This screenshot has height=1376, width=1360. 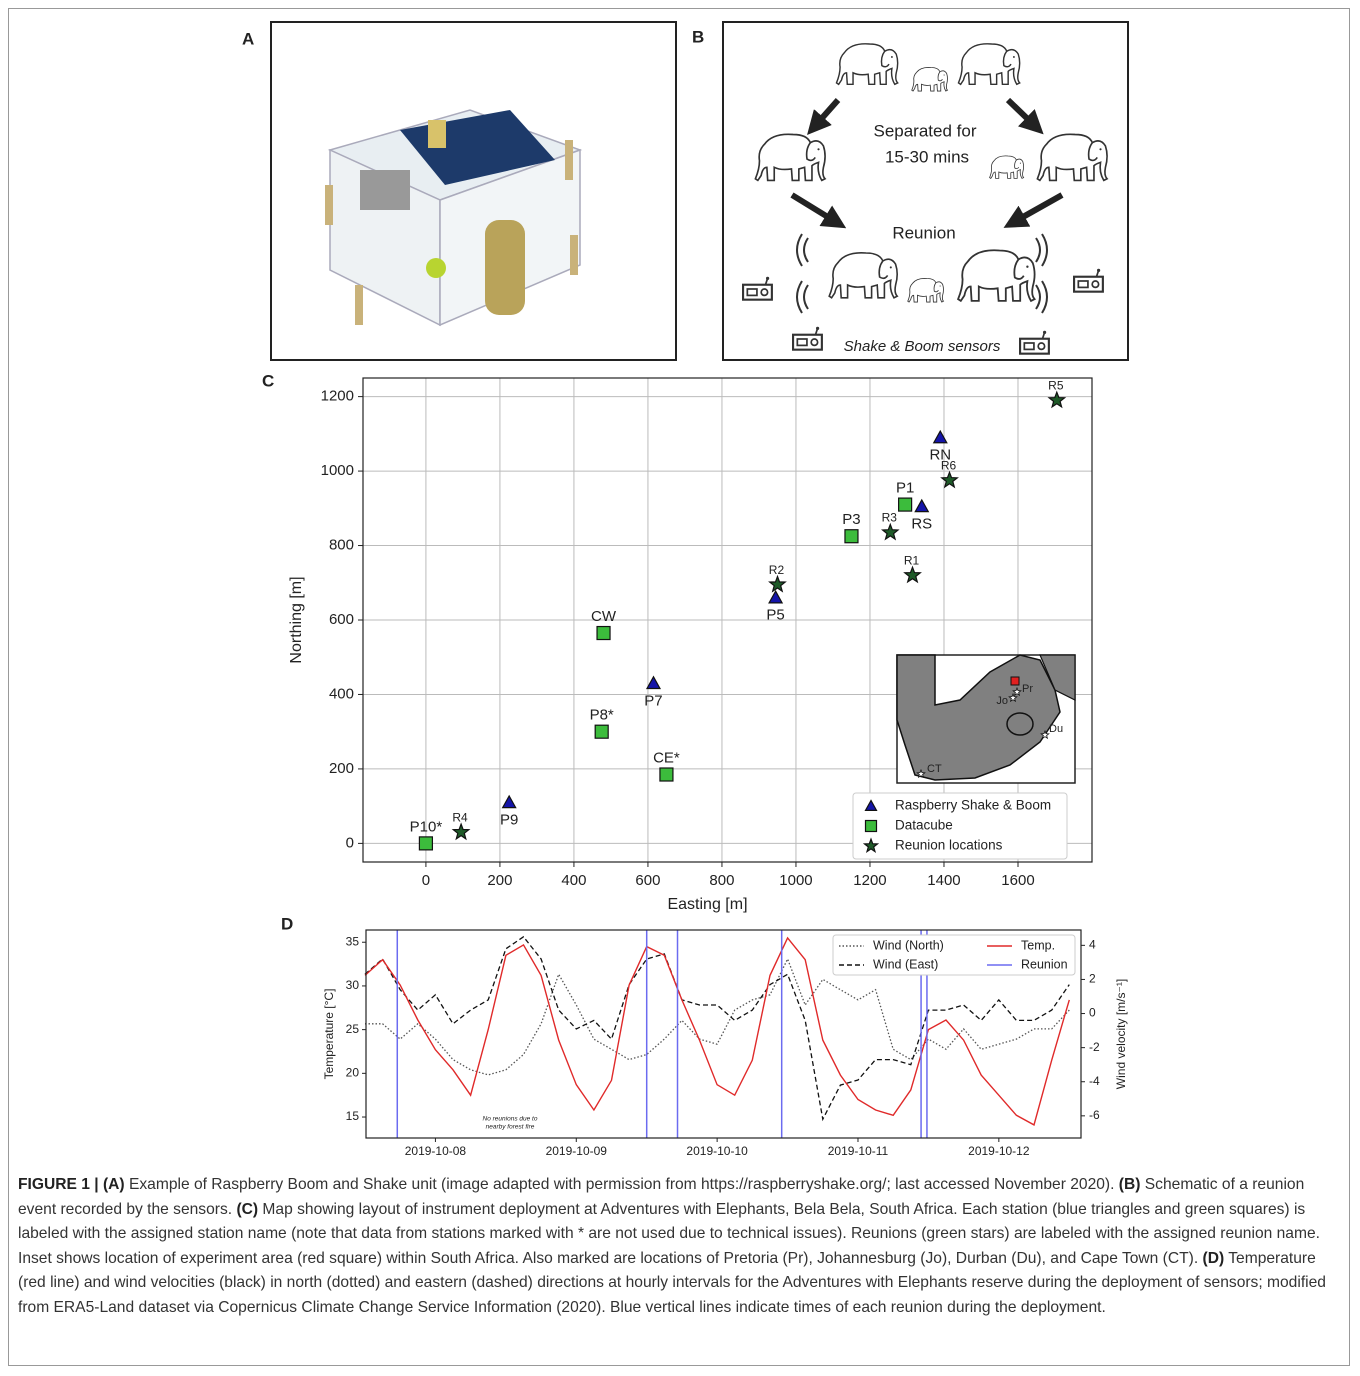 What do you see at coordinates (698, 36) in the screenshot?
I see `panel-label: B` at bounding box center [698, 36].